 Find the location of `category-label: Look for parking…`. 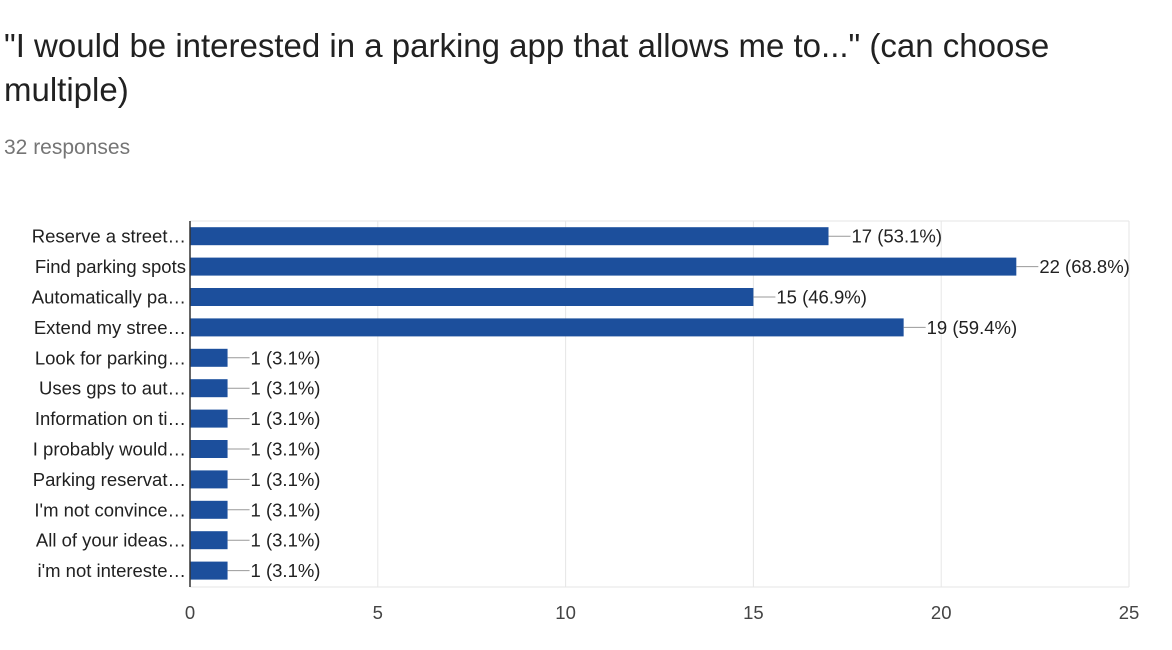

category-label: Look for parking… is located at coordinates (110, 357).